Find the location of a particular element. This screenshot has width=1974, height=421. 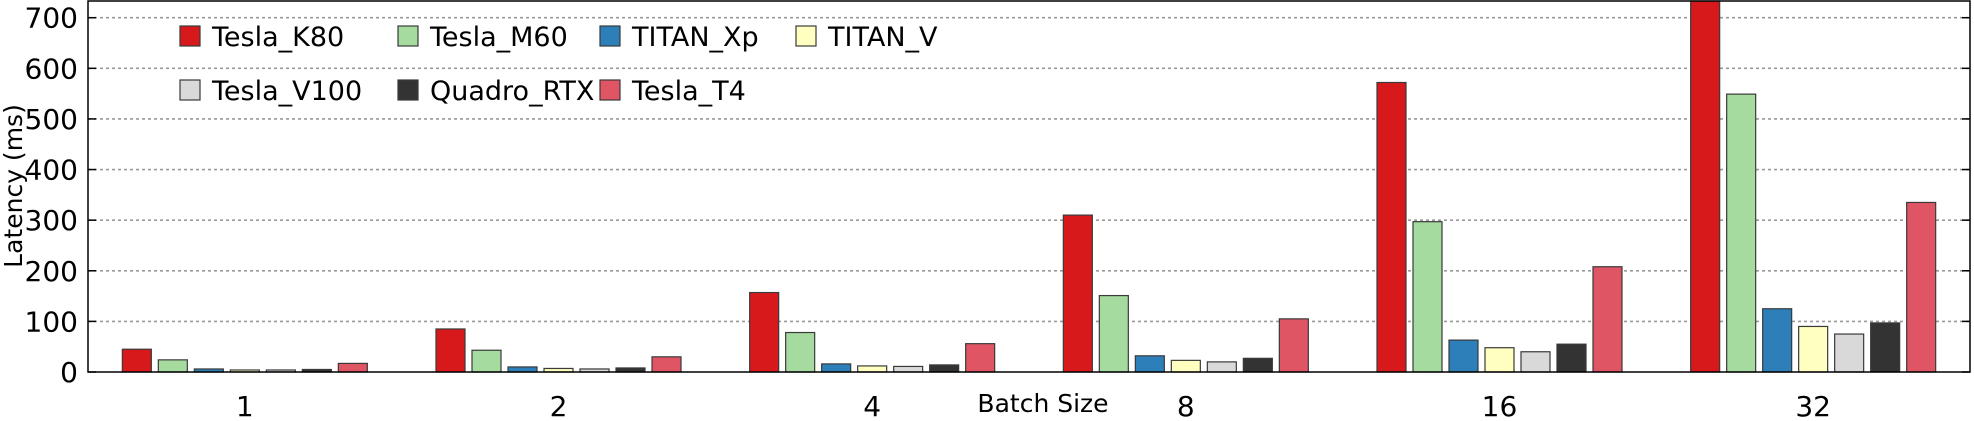

y-tick-label: 200 is located at coordinates (51, 271).